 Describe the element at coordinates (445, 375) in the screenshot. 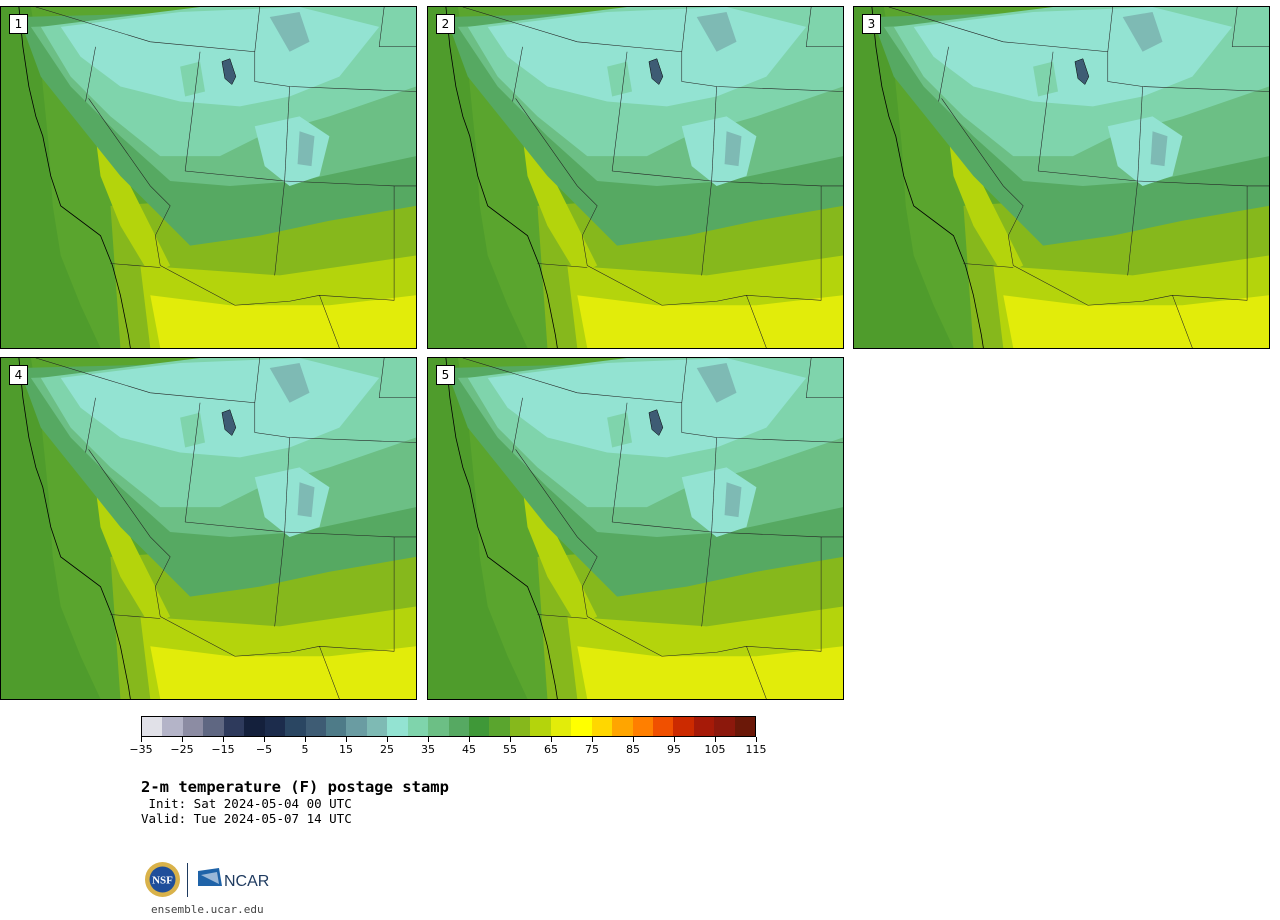

I see `panel-label-5: 5` at that location.